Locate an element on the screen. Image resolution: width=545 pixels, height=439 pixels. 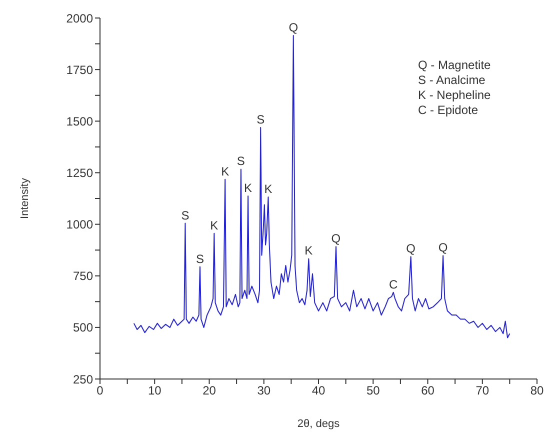
annotation: C - Epidote is located at coordinates (449, 110).